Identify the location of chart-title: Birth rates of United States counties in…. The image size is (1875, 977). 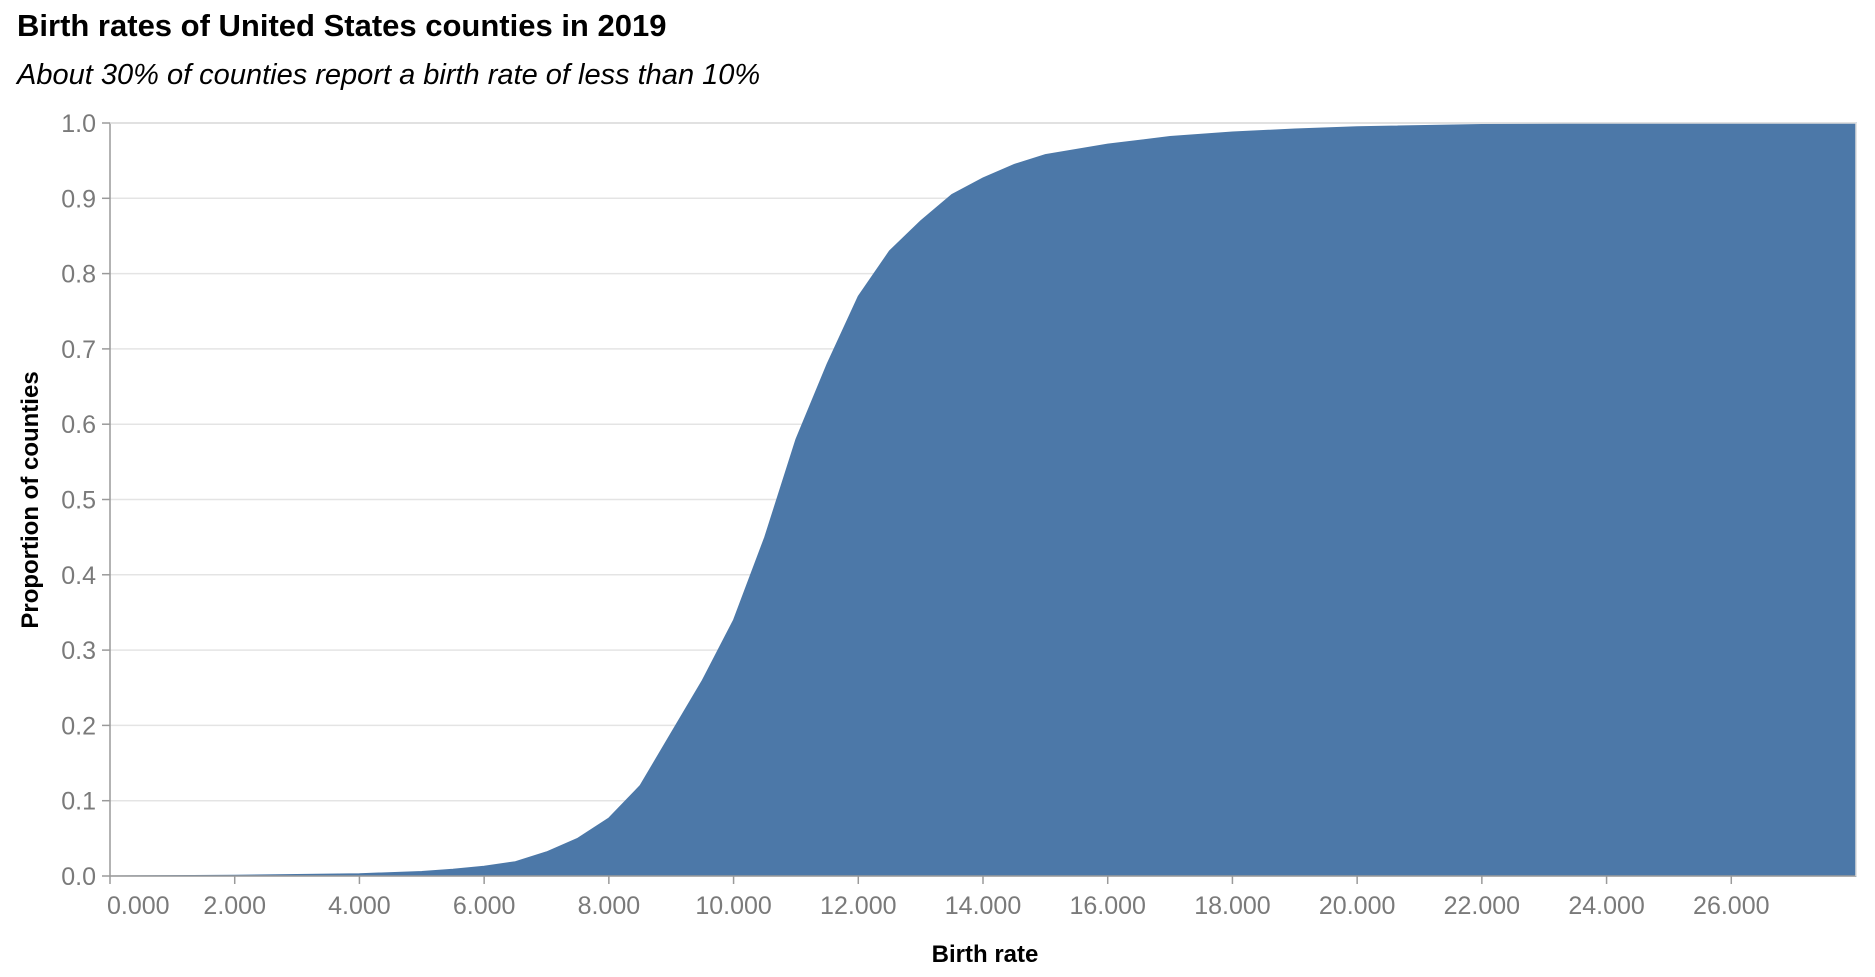
(342, 25).